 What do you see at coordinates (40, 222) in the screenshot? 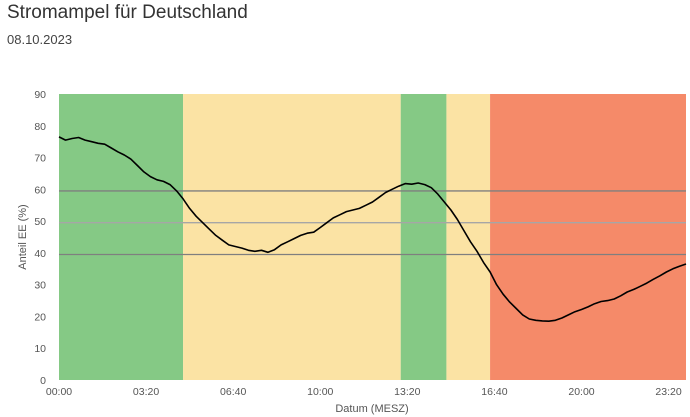
I see `y-tick-label: 50` at bounding box center [40, 222].